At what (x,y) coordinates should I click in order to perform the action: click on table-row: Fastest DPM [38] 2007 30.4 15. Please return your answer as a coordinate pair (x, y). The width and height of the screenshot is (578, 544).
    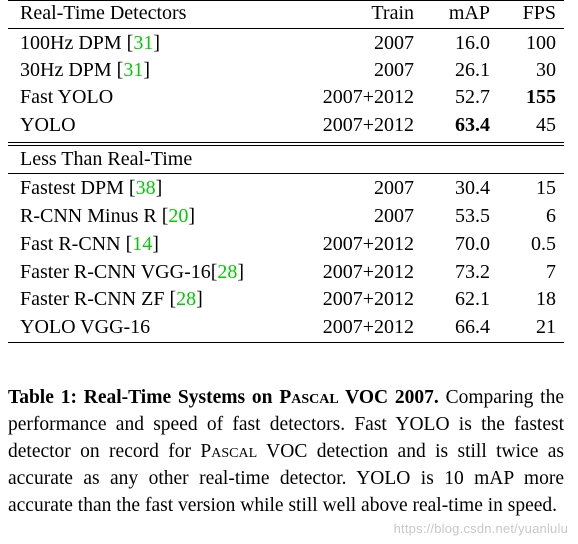
    Looking at the image, I should click on (288, 188).